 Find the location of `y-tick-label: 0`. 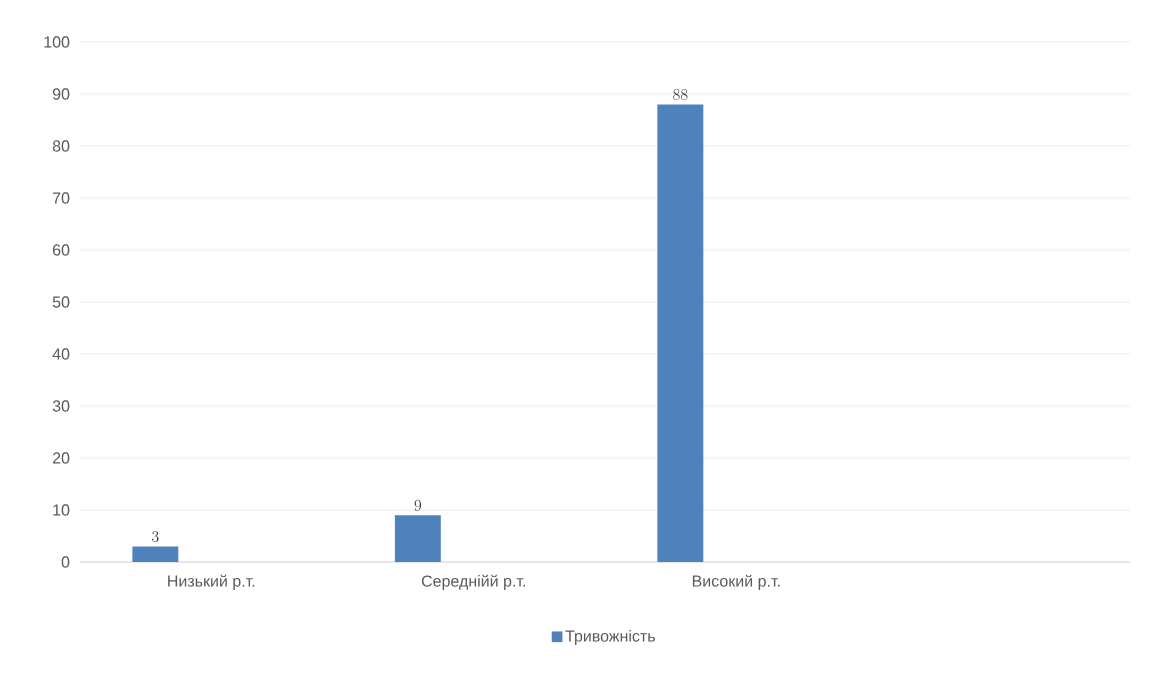

y-tick-label: 0 is located at coordinates (65, 562).